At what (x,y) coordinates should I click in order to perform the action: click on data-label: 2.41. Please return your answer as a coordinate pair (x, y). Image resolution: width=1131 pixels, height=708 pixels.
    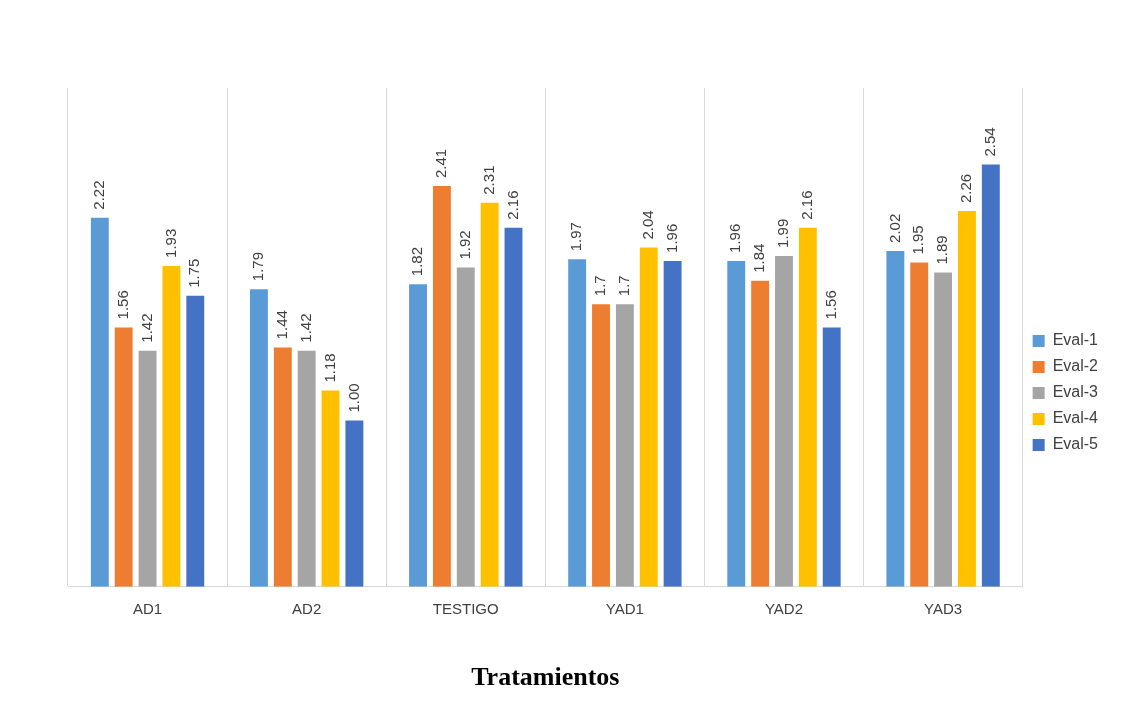
    Looking at the image, I should click on (441, 163).